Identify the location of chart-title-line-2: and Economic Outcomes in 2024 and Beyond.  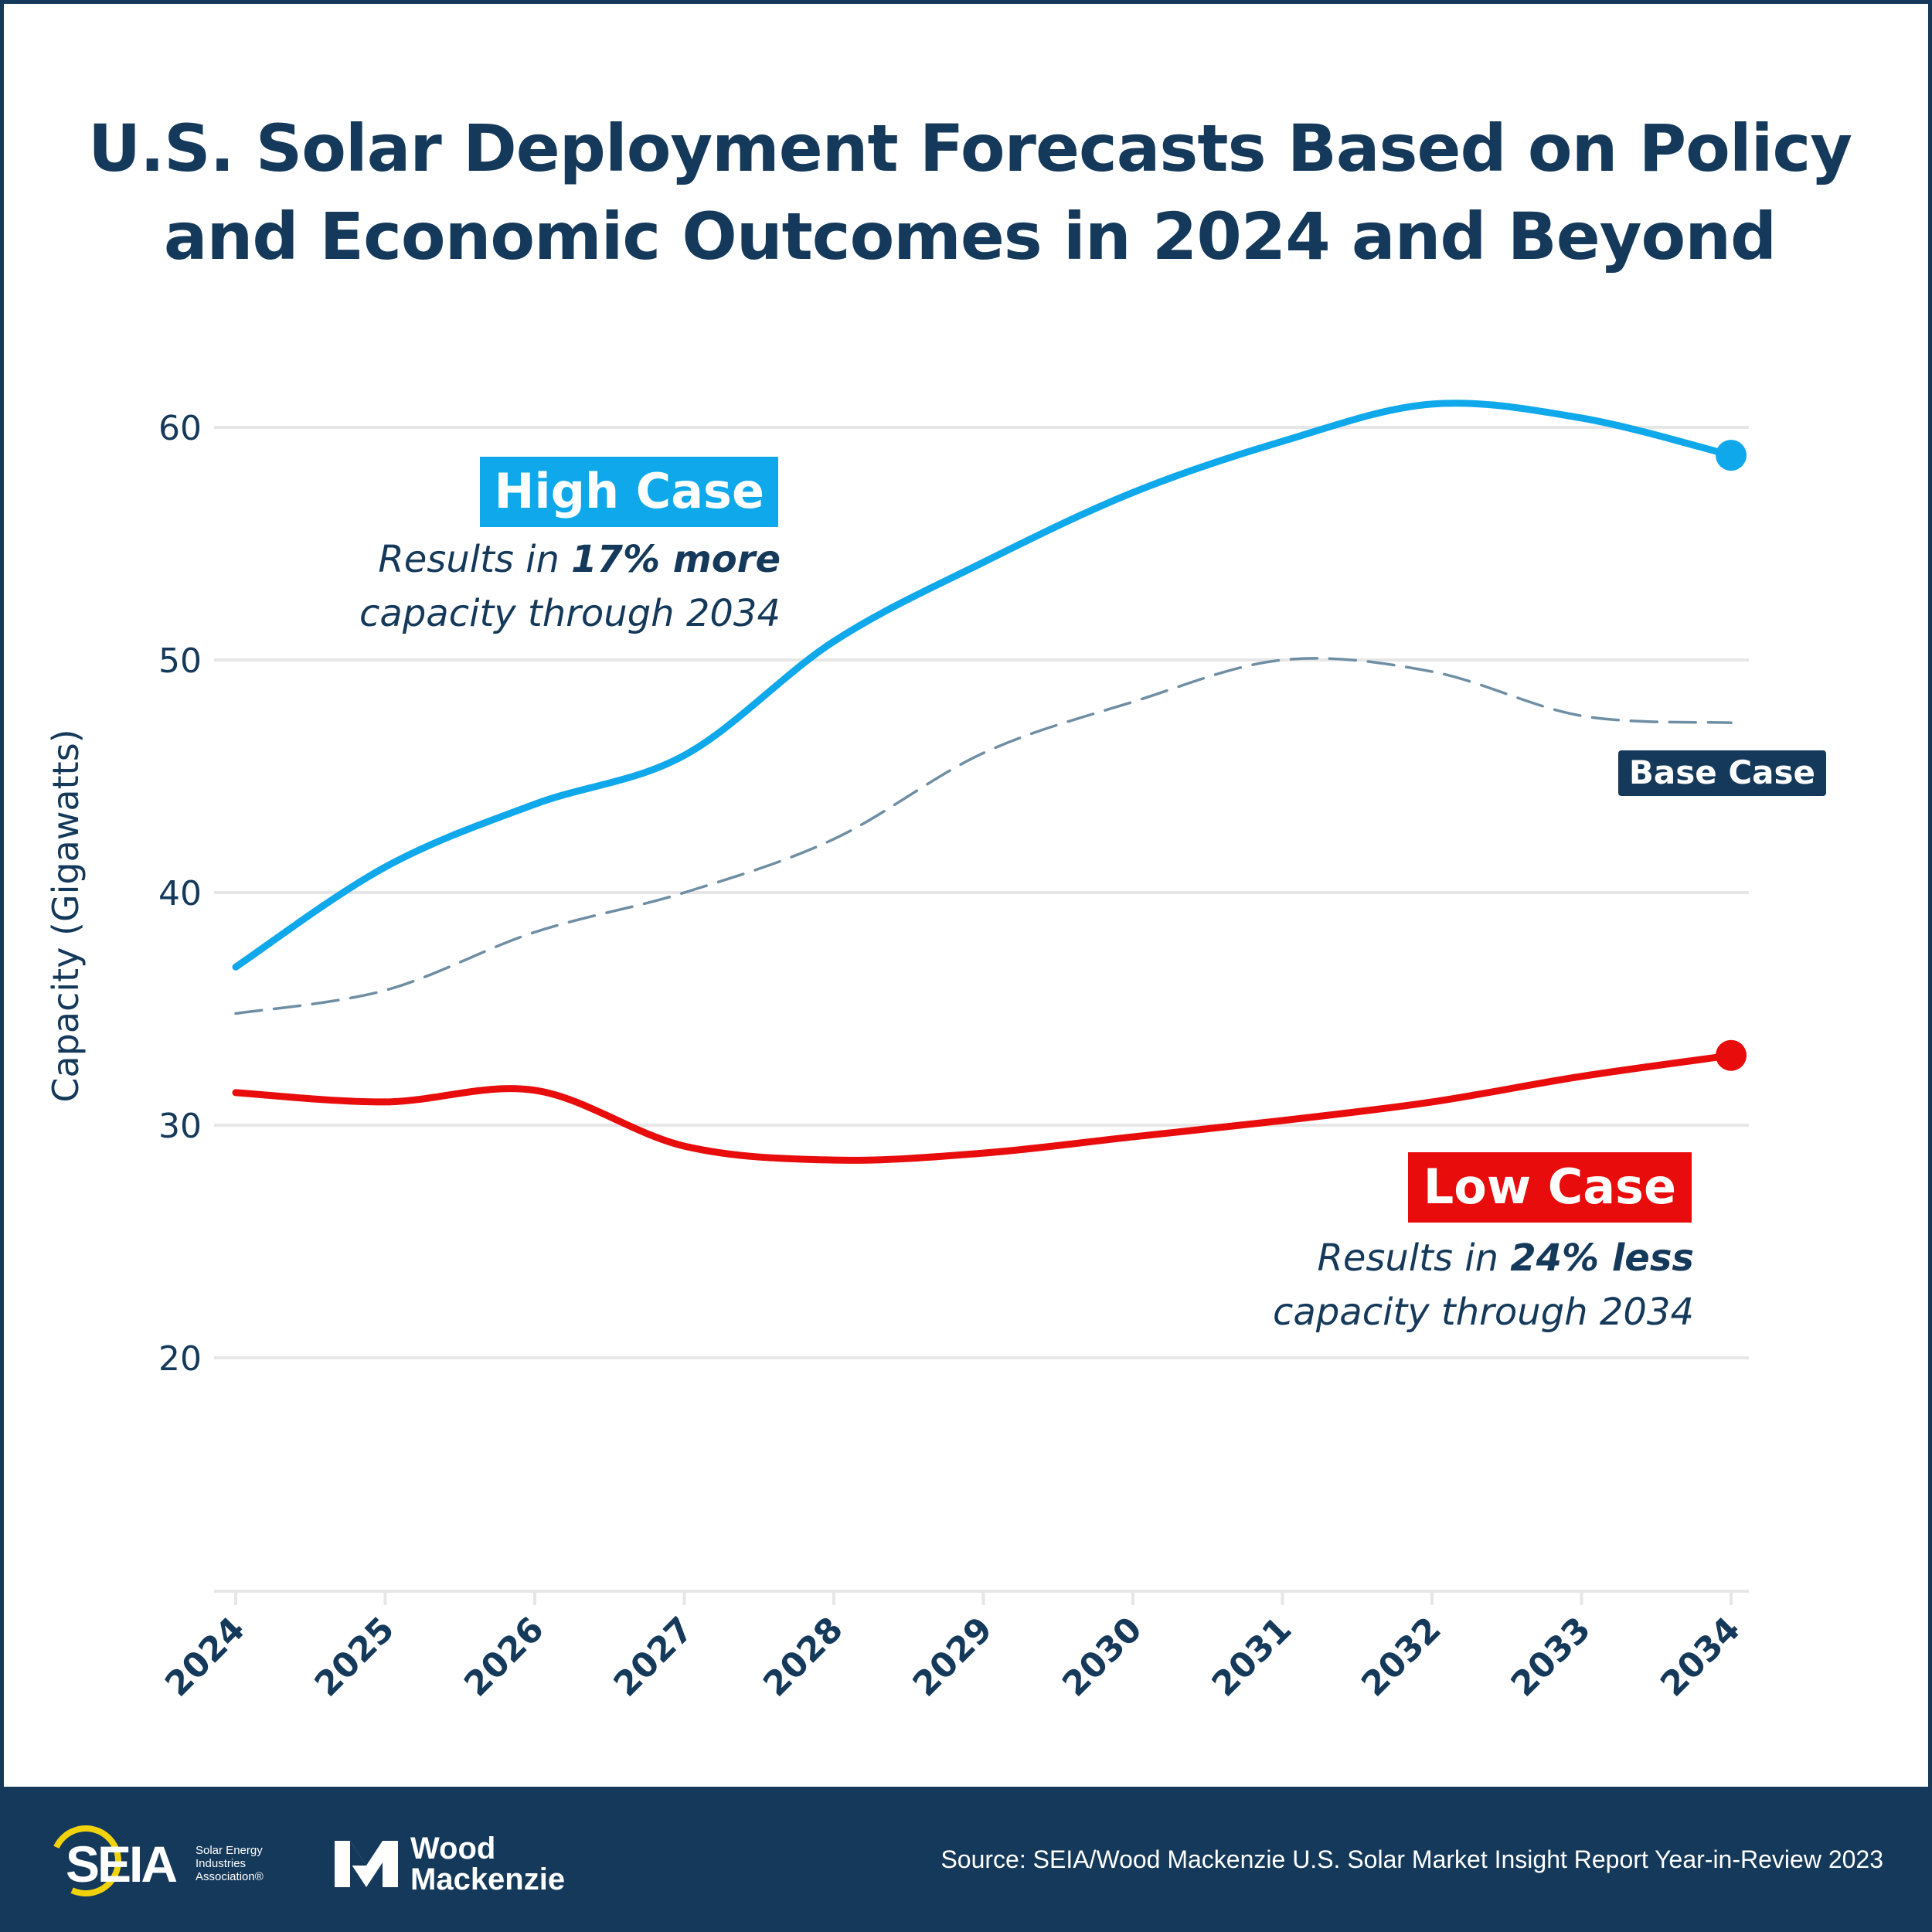
(970, 237).